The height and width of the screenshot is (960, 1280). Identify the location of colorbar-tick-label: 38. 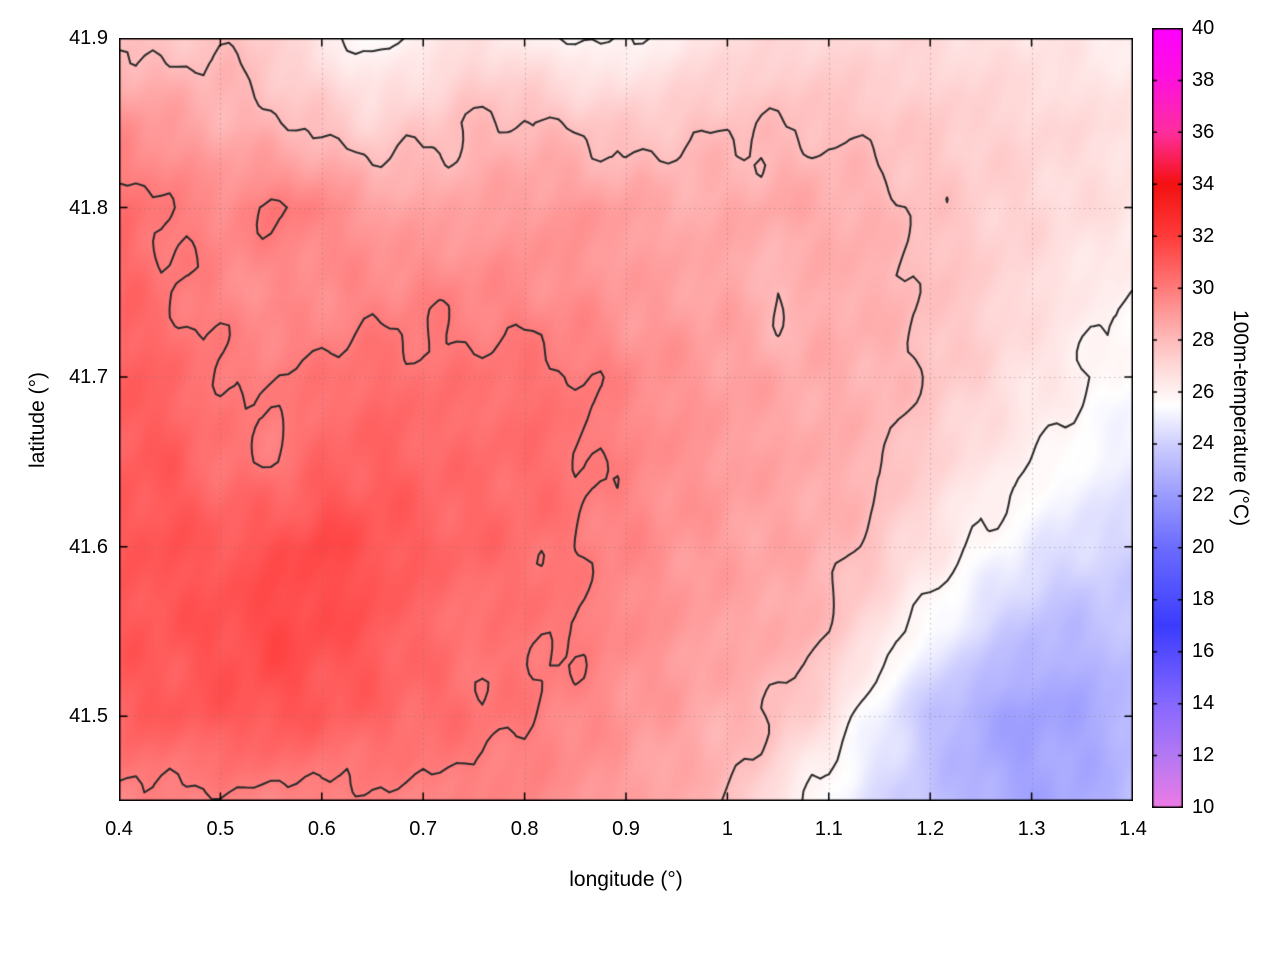
(1203, 79).